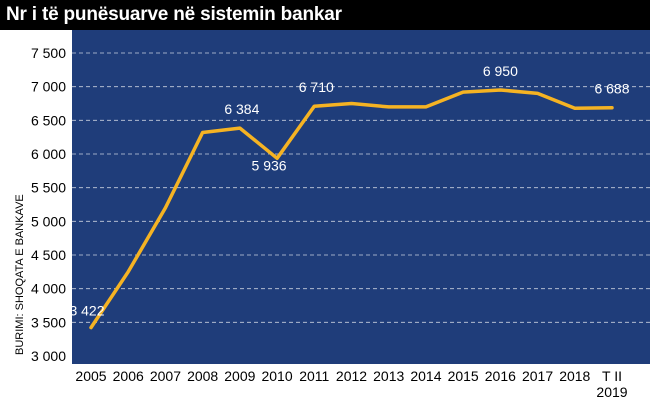  What do you see at coordinates (48, 289) in the screenshot?
I see `y-tick-label: 4 000` at bounding box center [48, 289].